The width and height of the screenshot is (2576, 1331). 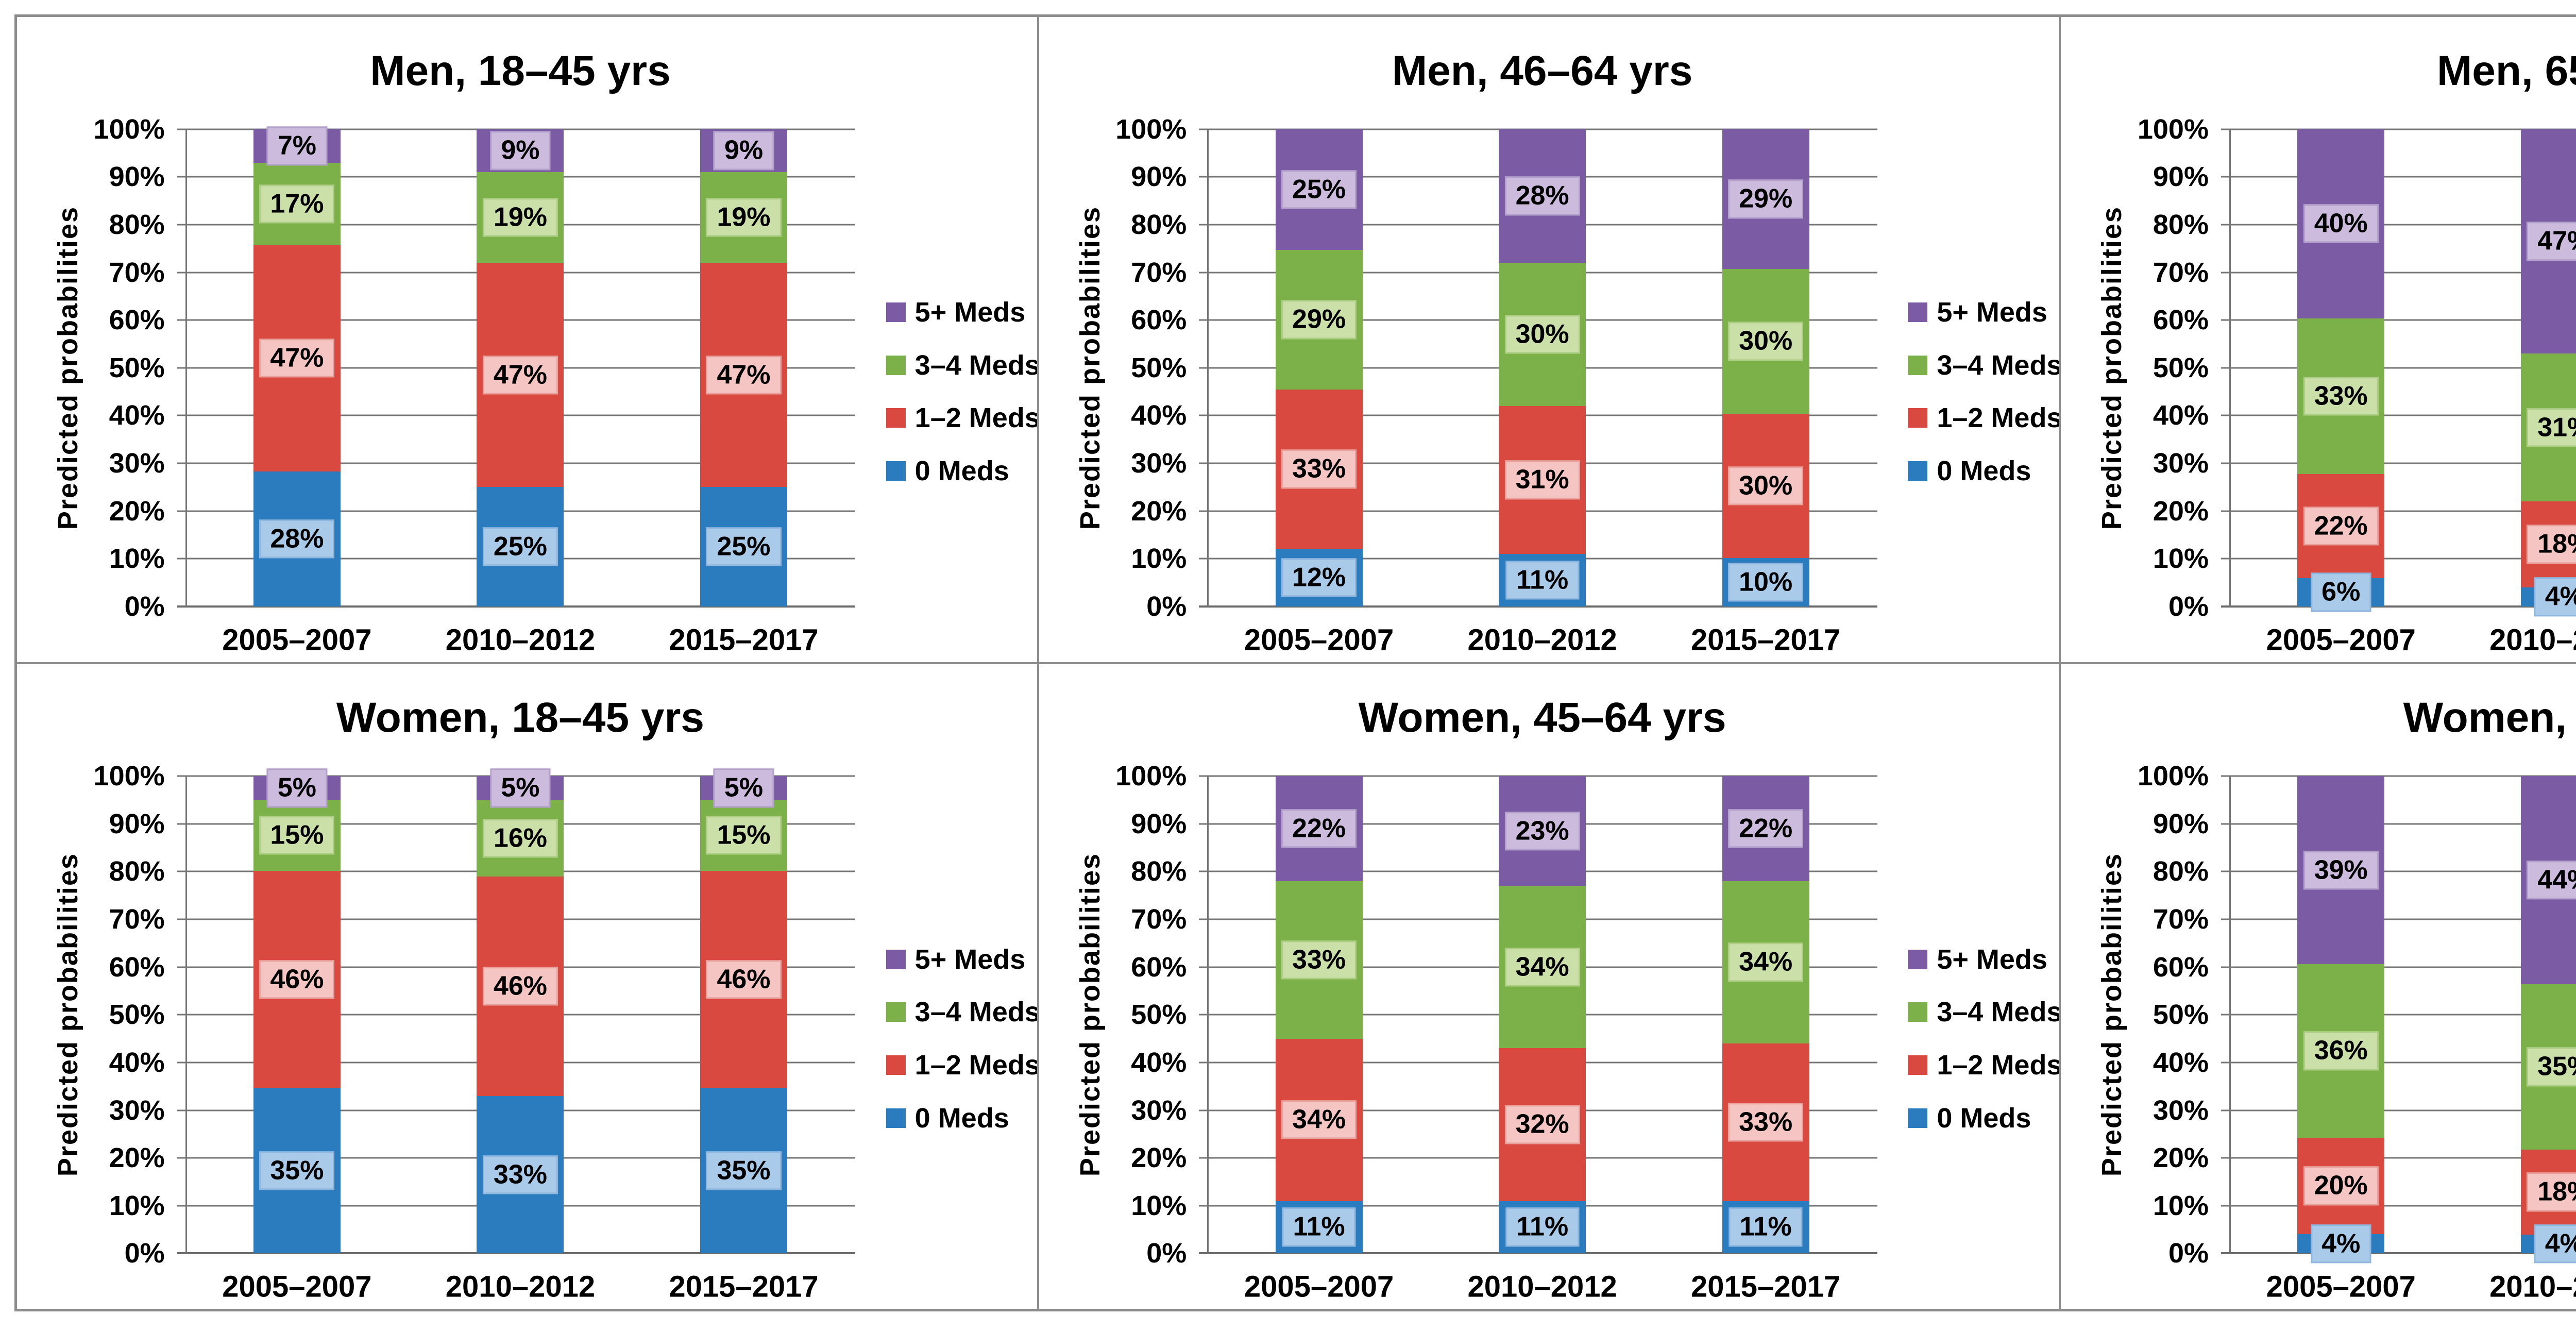 I want to click on data-label: 40%, so click(x=2341, y=223).